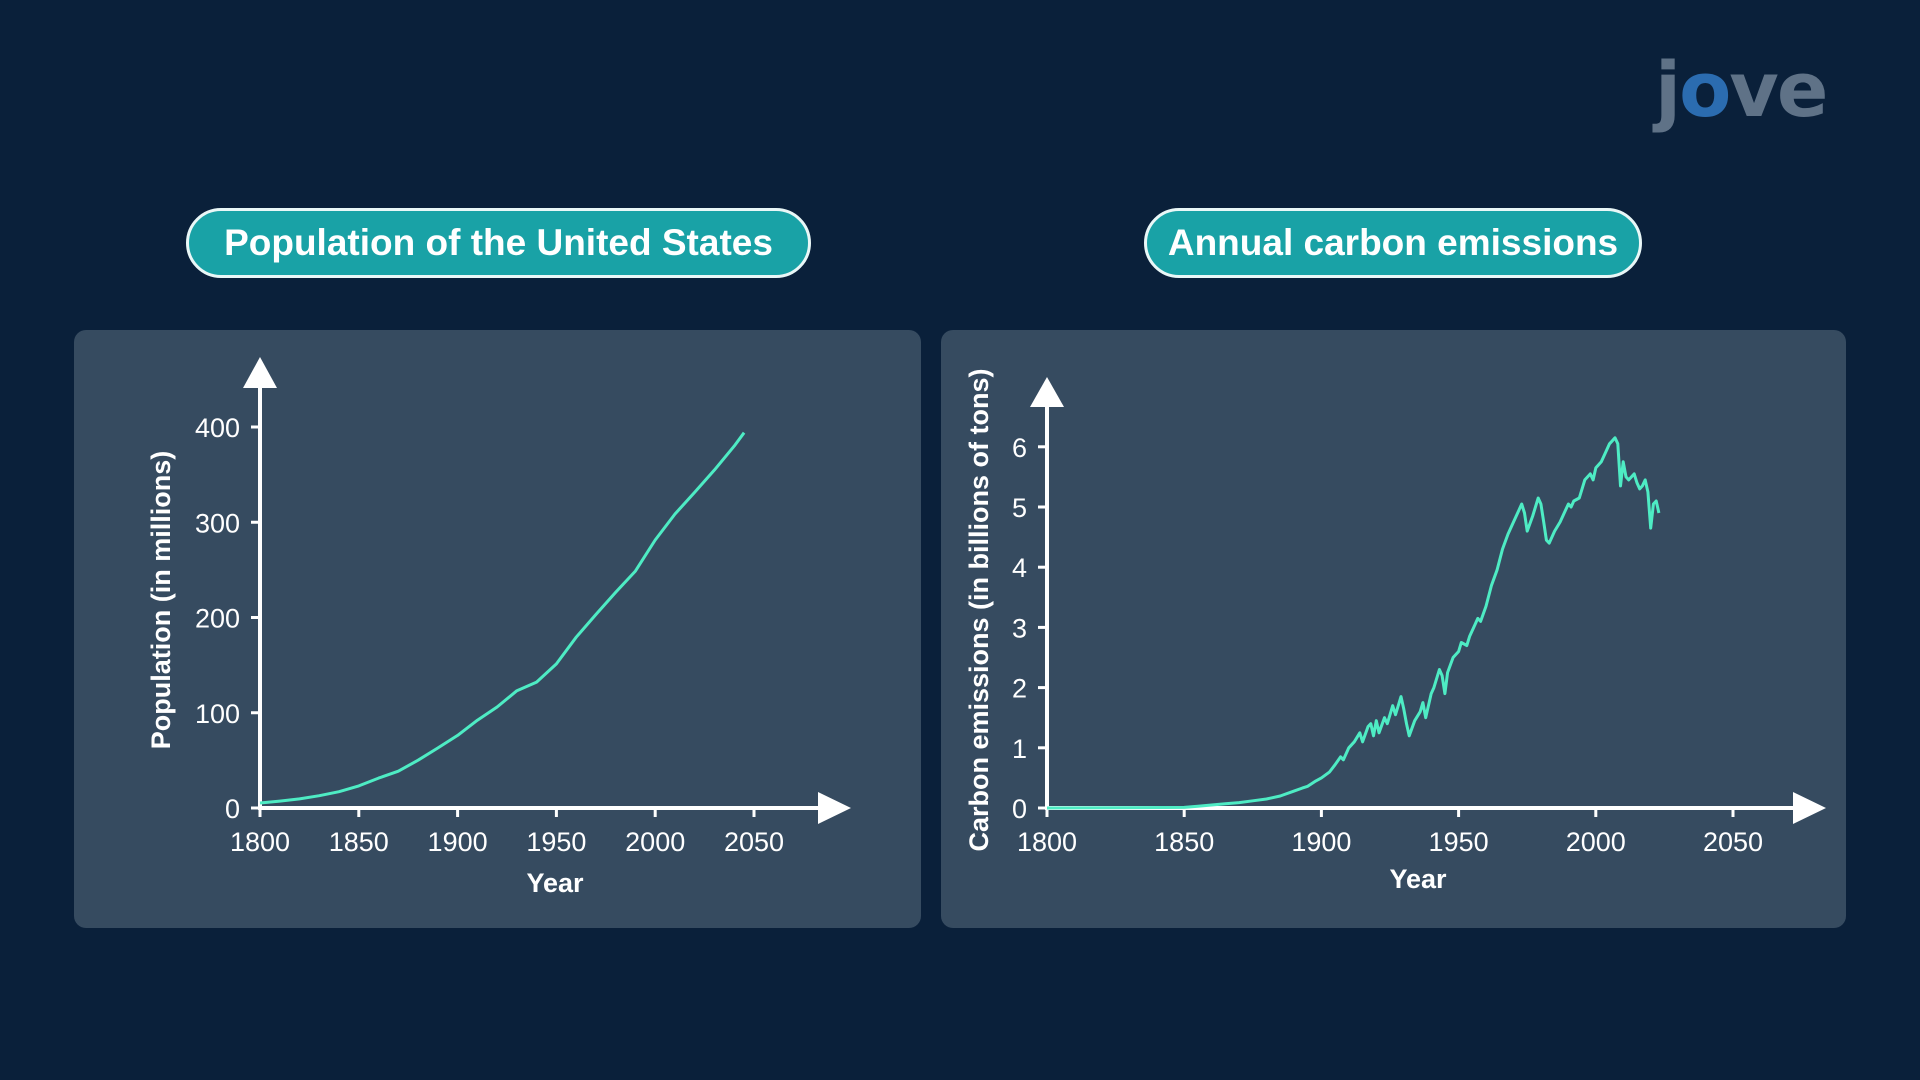 This screenshot has height=1080, width=1920. Describe the element at coordinates (834, 808) in the screenshot. I see `population-x-axis-arrow` at that location.